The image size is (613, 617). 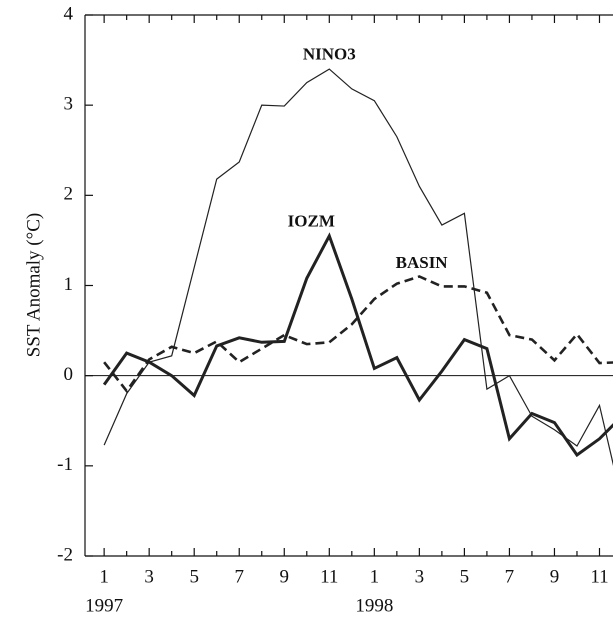 What do you see at coordinates (104, 605) in the screenshot?
I see `year-label: 1997` at bounding box center [104, 605].